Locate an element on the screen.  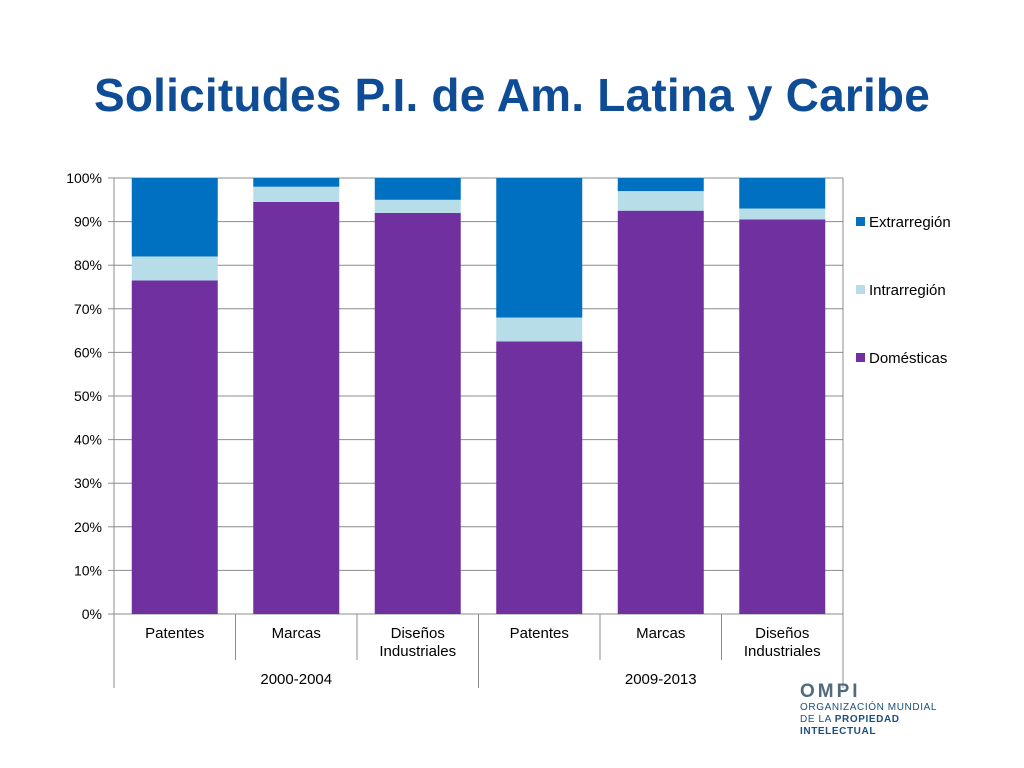
y-tick-label: 20% is located at coordinates (88, 527).